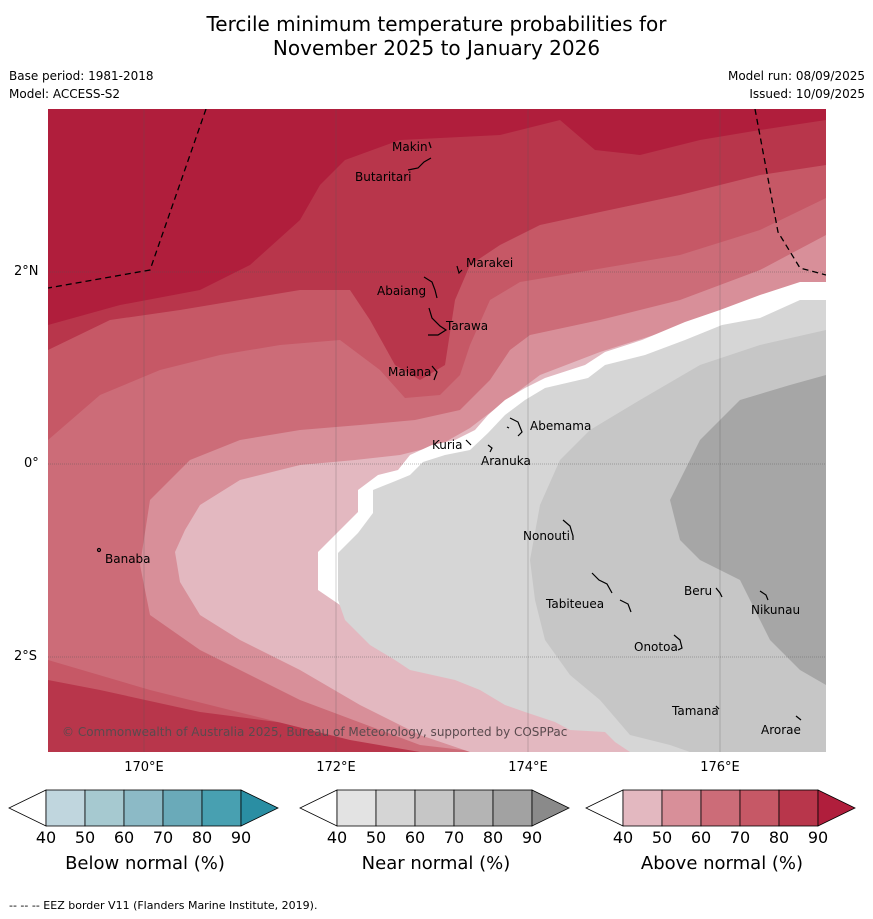 The image size is (873, 919). Describe the element at coordinates (163, 837) in the screenshot. I see `colorbar-below-tick: 70` at that location.